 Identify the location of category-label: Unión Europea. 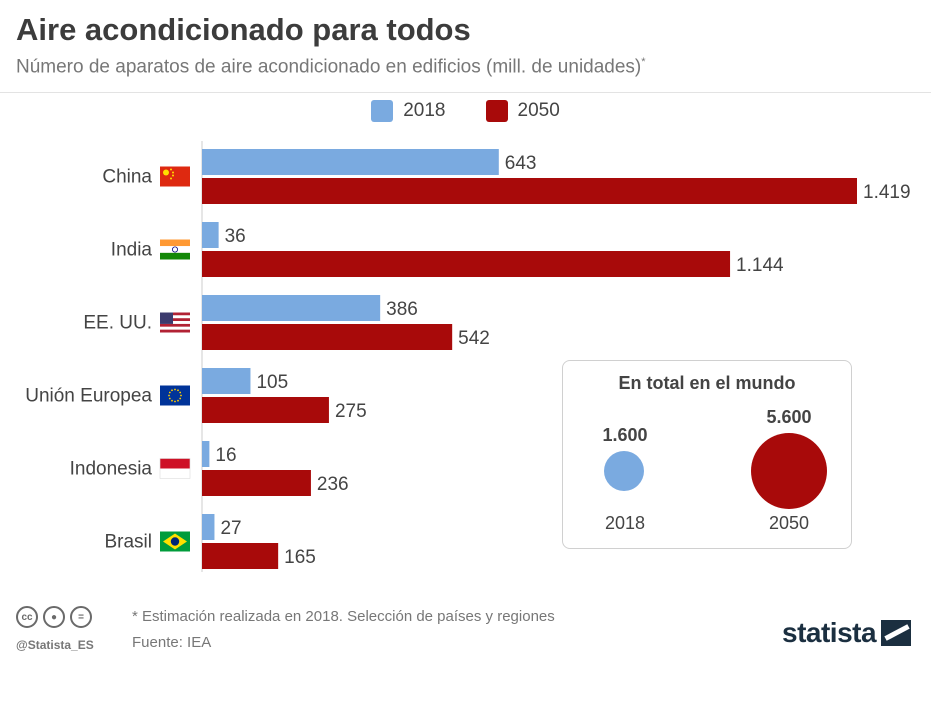
(88, 396).